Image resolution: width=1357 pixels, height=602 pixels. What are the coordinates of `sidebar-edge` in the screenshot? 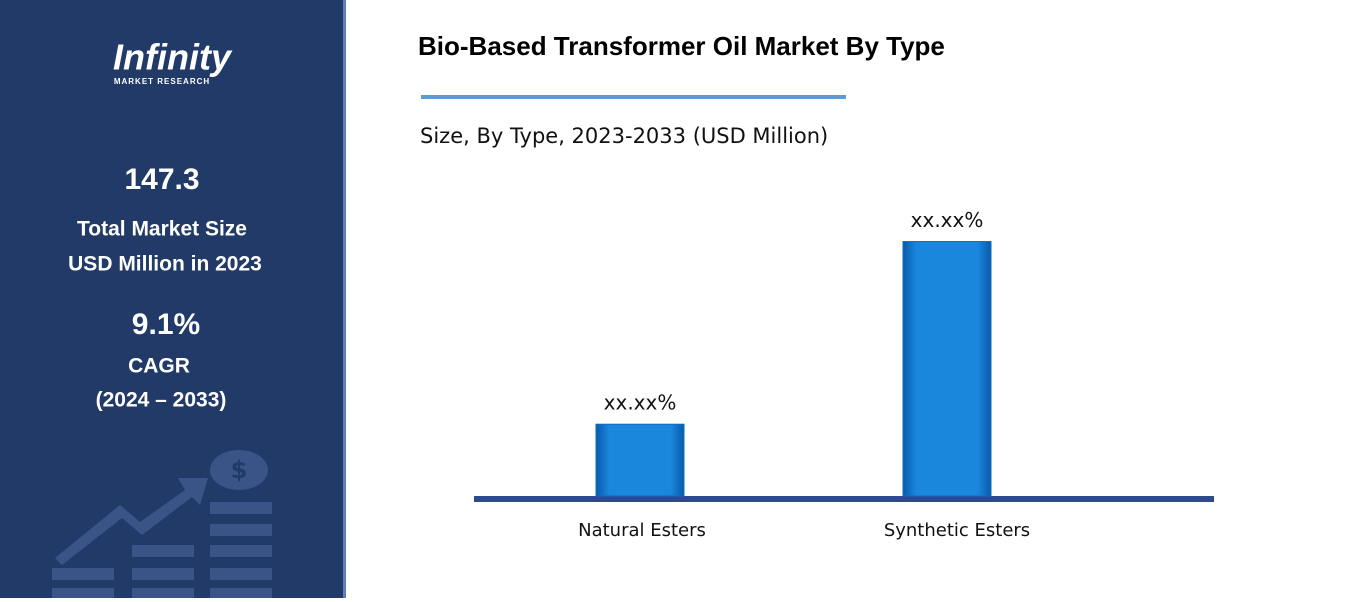 It's located at (344, 299).